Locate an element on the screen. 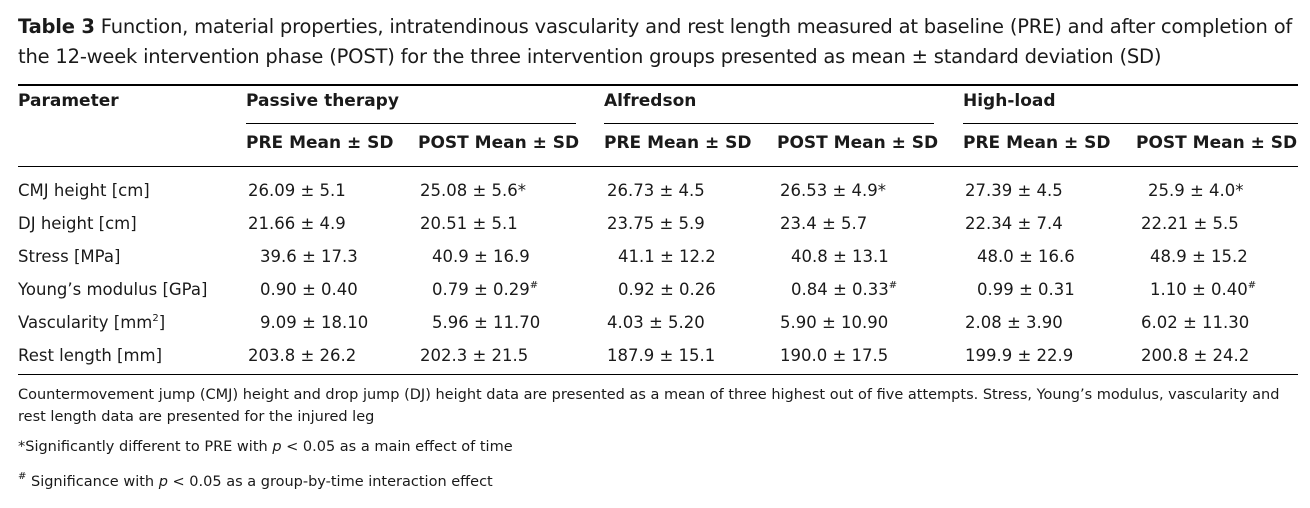 The width and height of the screenshot is (1310, 508). table-cell: 40.9 ± 16.9 is located at coordinates (481, 256).